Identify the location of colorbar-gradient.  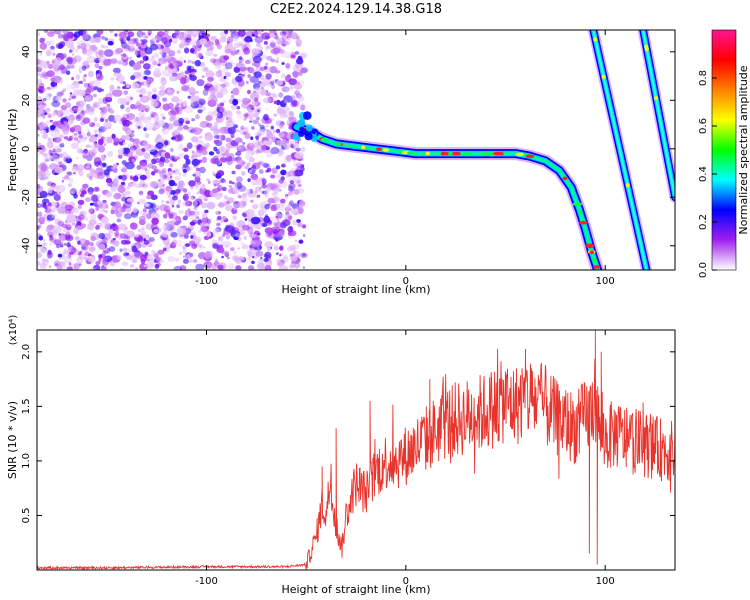
(724, 150).